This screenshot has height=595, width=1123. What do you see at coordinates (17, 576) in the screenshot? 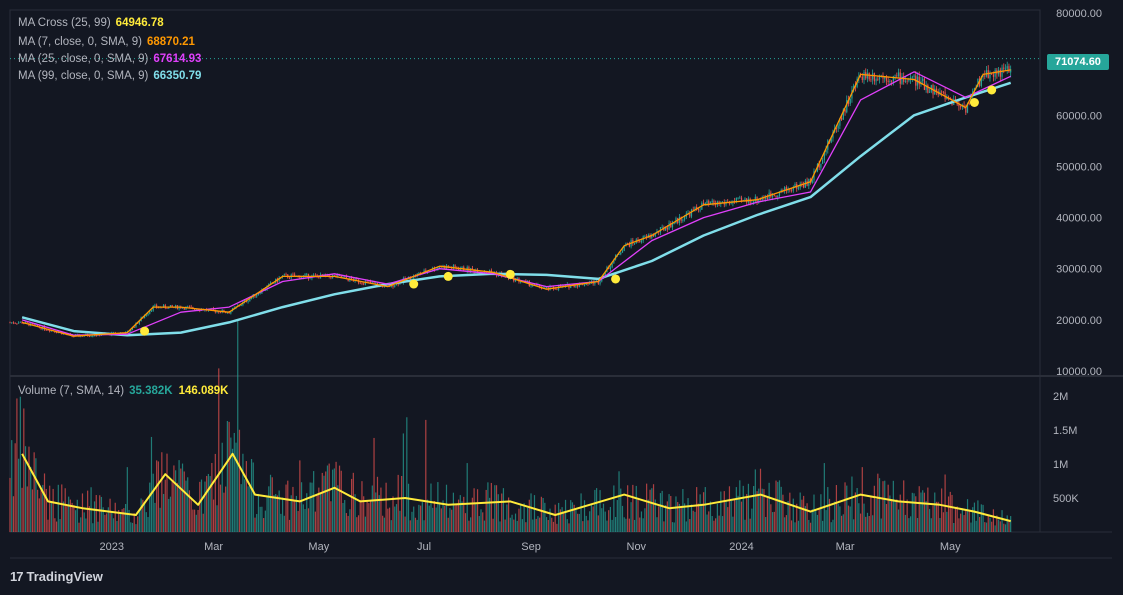
I see `tv-logo-icon: 17` at bounding box center [17, 576].